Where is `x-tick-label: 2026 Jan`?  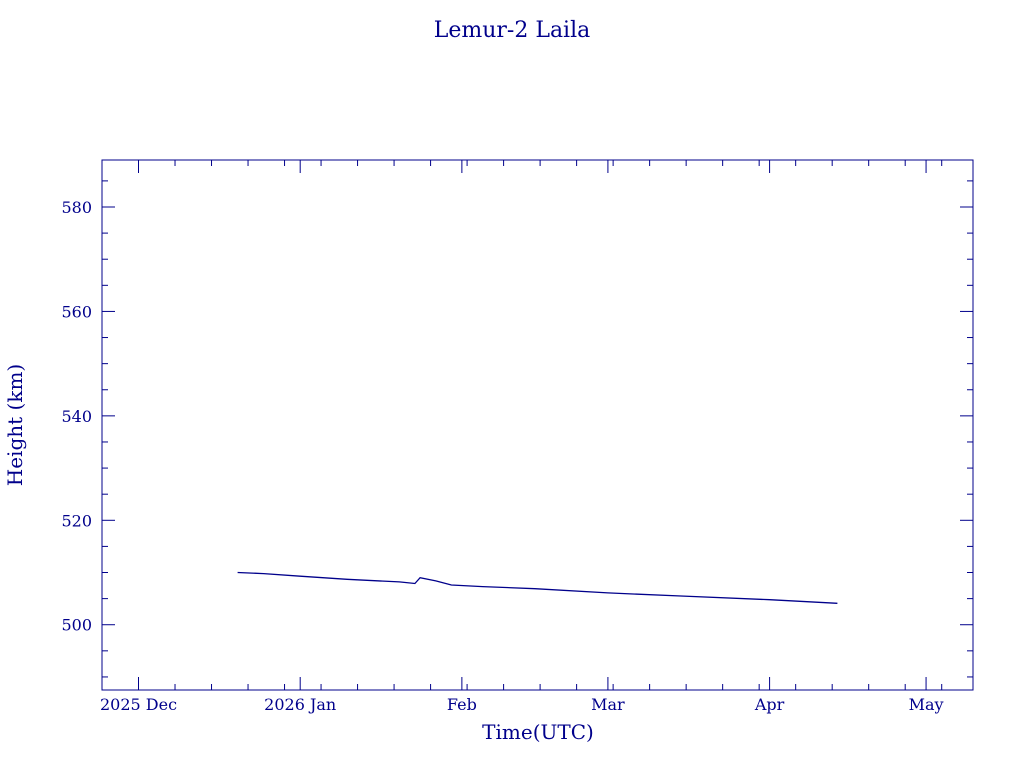 x-tick-label: 2026 Jan is located at coordinates (300, 704).